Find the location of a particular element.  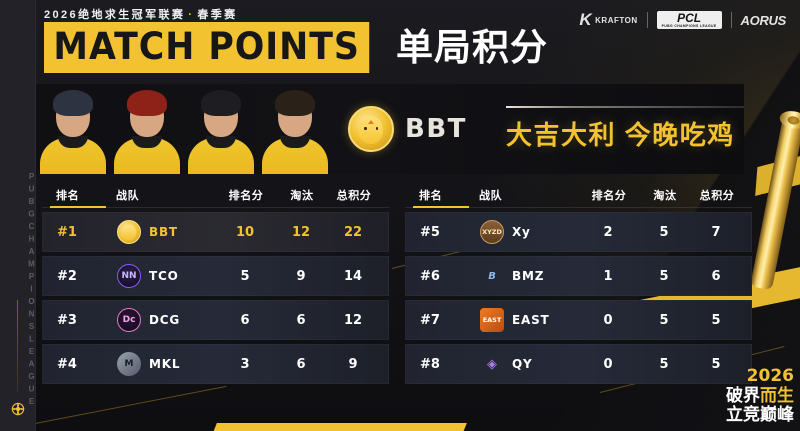

winning-team-photo is located at coordinates (184, 129).